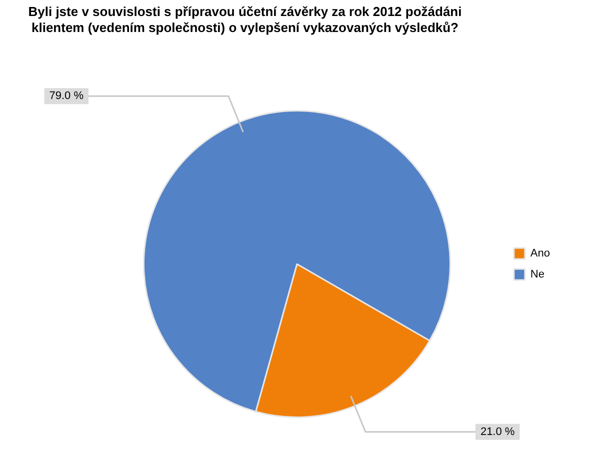 This screenshot has width=600, height=463. Describe the element at coordinates (497, 432) in the screenshot. I see `data-label: 21.0 %` at that location.